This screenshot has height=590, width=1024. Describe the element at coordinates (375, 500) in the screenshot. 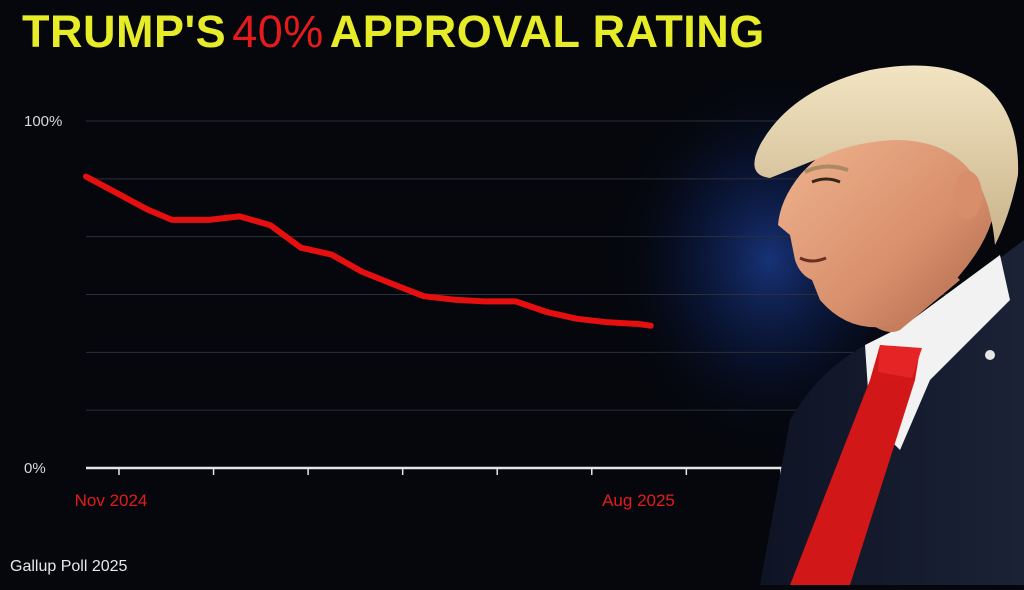

I see `x-tick-labels: Nov 2024 Aug 2025` at that location.